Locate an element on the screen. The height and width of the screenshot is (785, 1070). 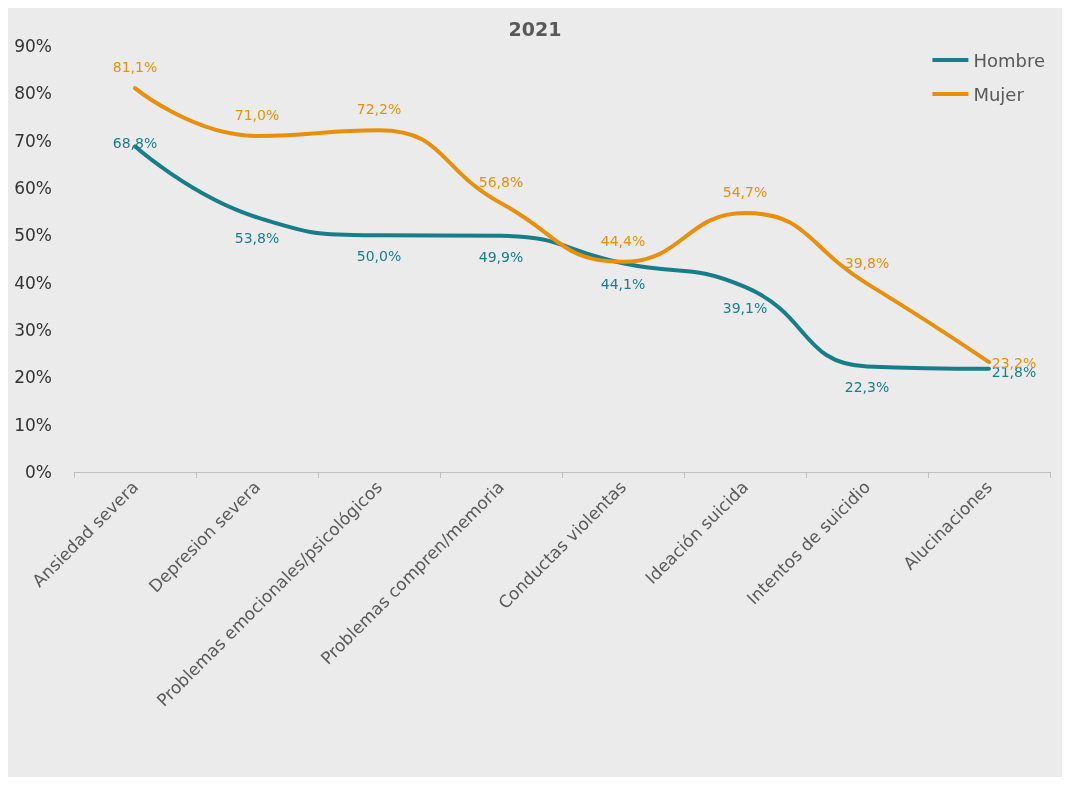
y-tick-label: 90% is located at coordinates (33, 46).